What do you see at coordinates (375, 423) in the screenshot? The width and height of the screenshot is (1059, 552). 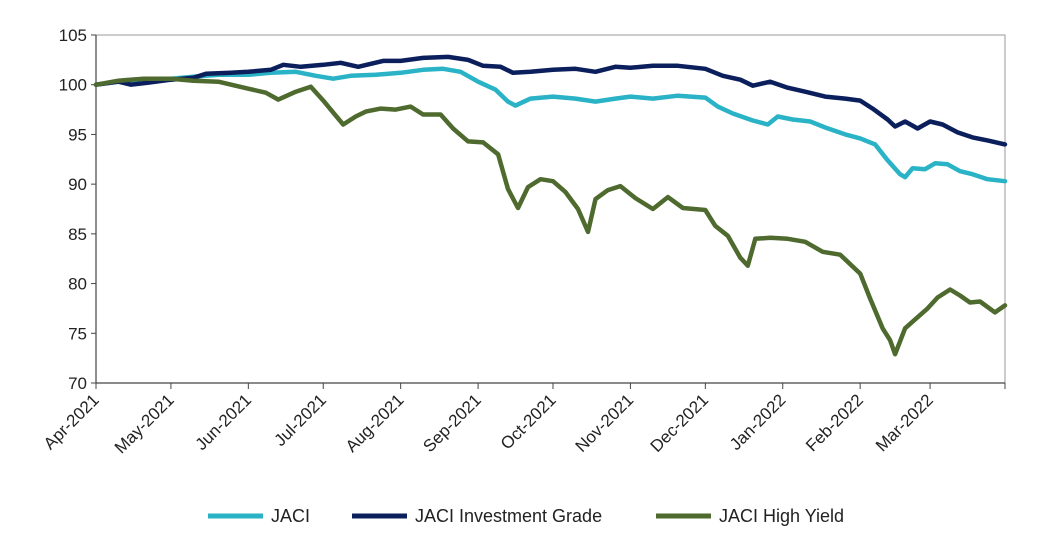 I see `x-tick-label: Aug-2021` at bounding box center [375, 423].